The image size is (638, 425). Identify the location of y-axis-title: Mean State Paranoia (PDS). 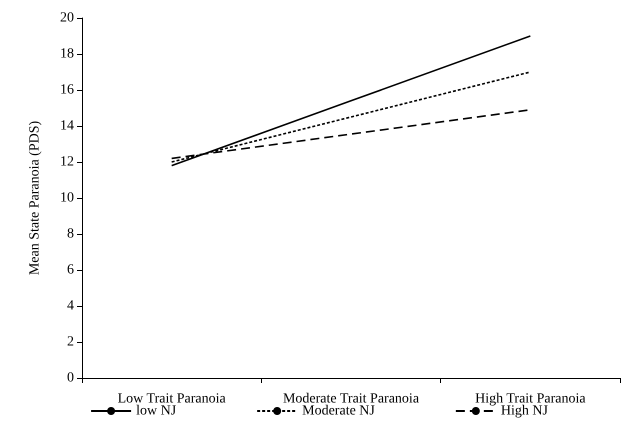
(35, 198).